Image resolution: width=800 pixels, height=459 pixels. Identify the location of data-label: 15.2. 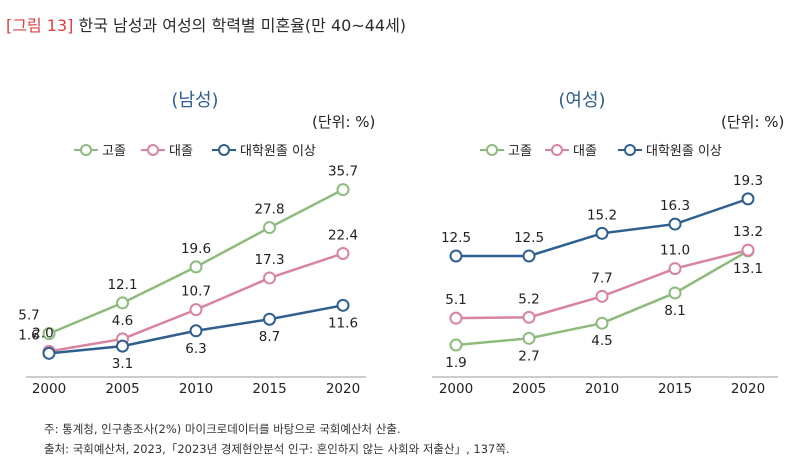
(602, 215).